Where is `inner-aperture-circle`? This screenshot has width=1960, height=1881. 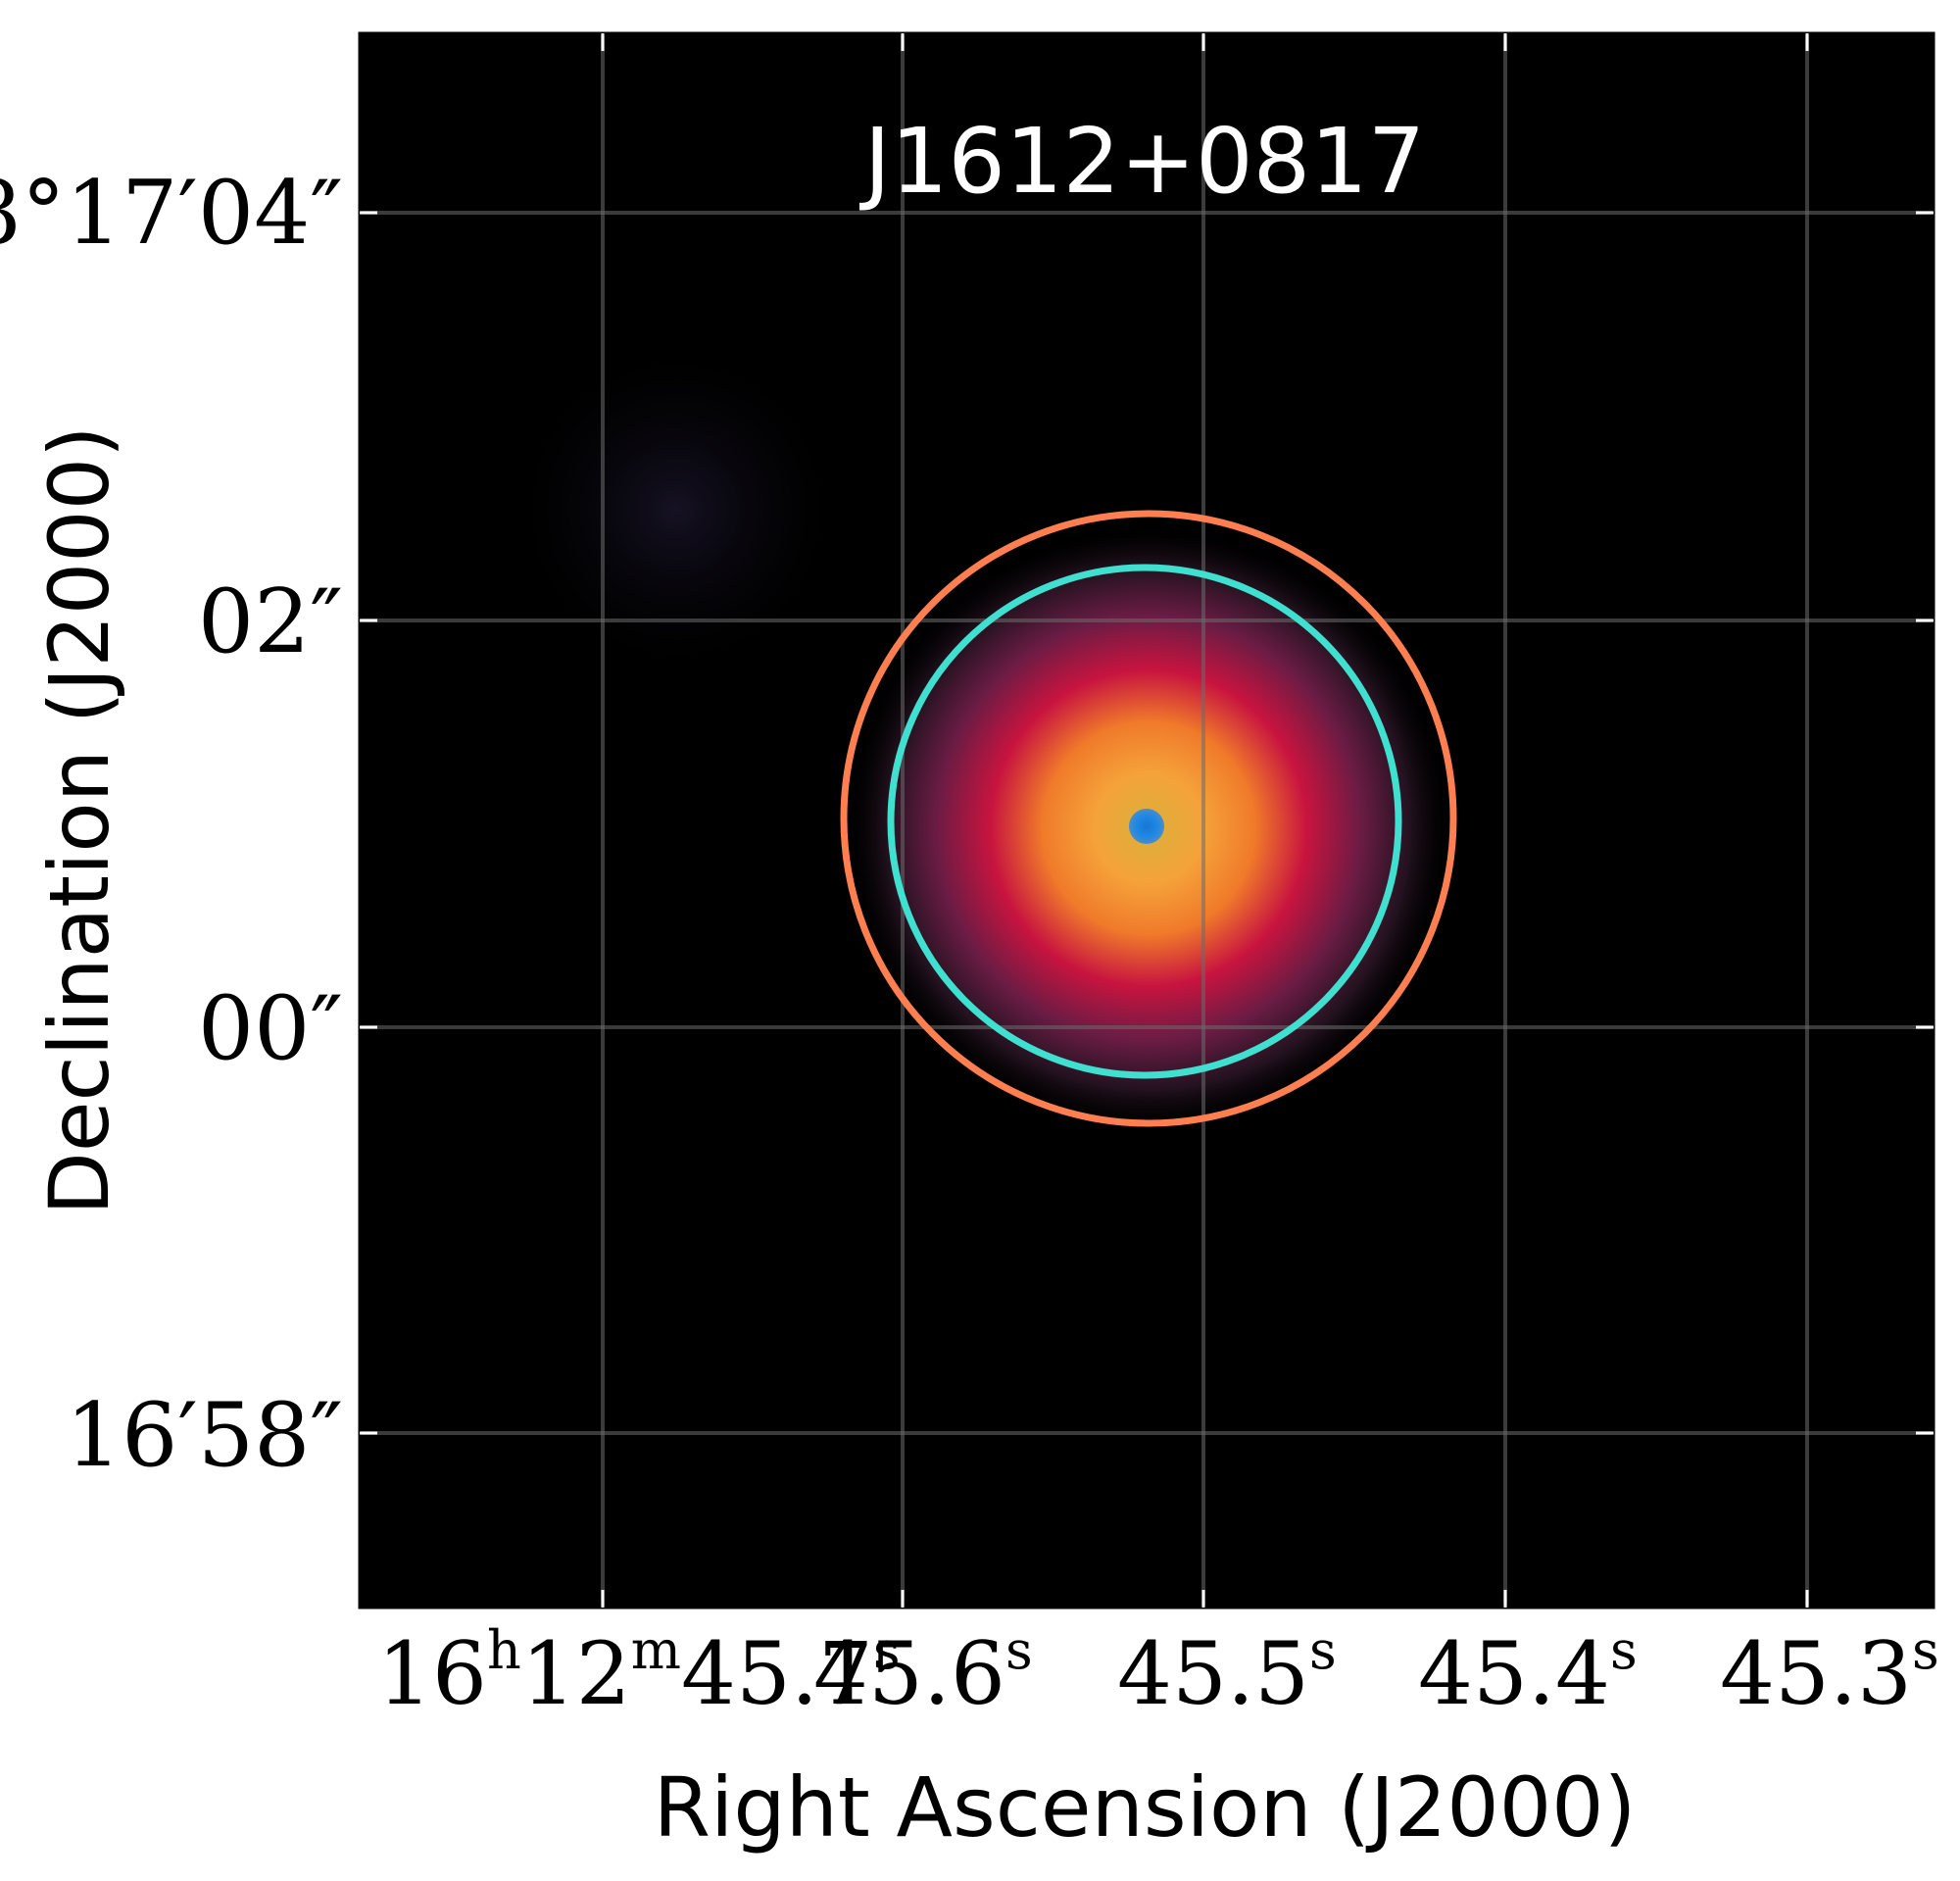 inner-aperture-circle is located at coordinates (1144, 821).